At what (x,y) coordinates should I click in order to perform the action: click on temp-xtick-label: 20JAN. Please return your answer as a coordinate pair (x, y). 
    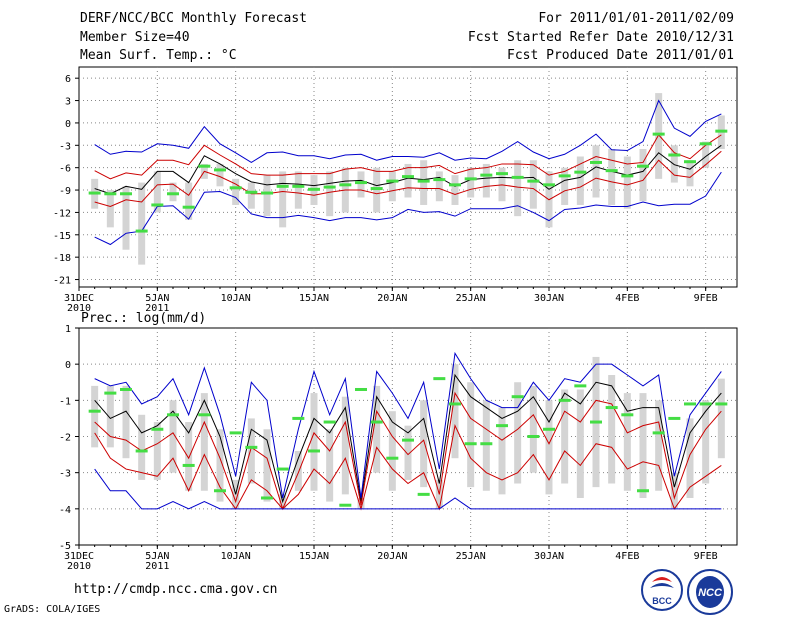
    Looking at the image, I should click on (392, 298).